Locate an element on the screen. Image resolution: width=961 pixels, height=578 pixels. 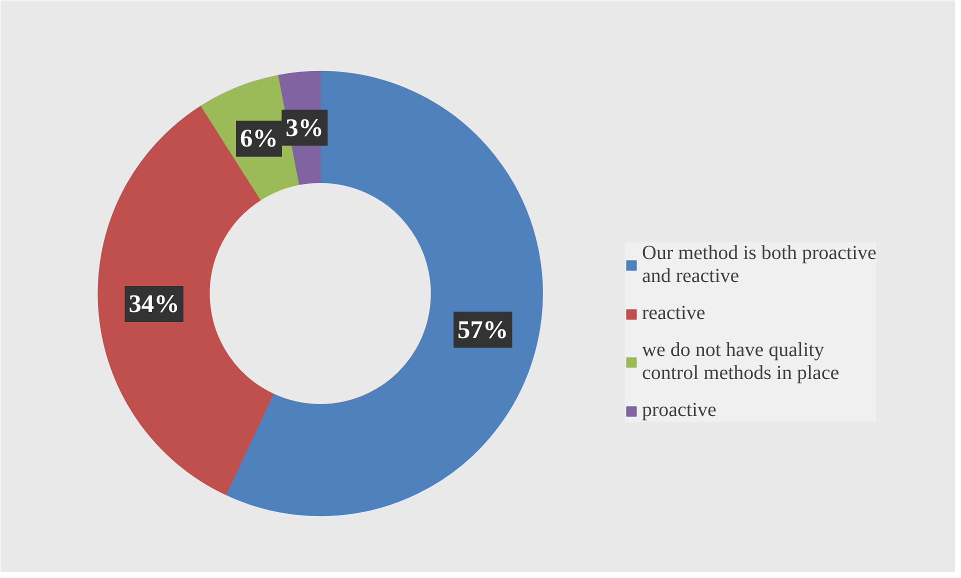
data-label: 6% is located at coordinates (259, 138).